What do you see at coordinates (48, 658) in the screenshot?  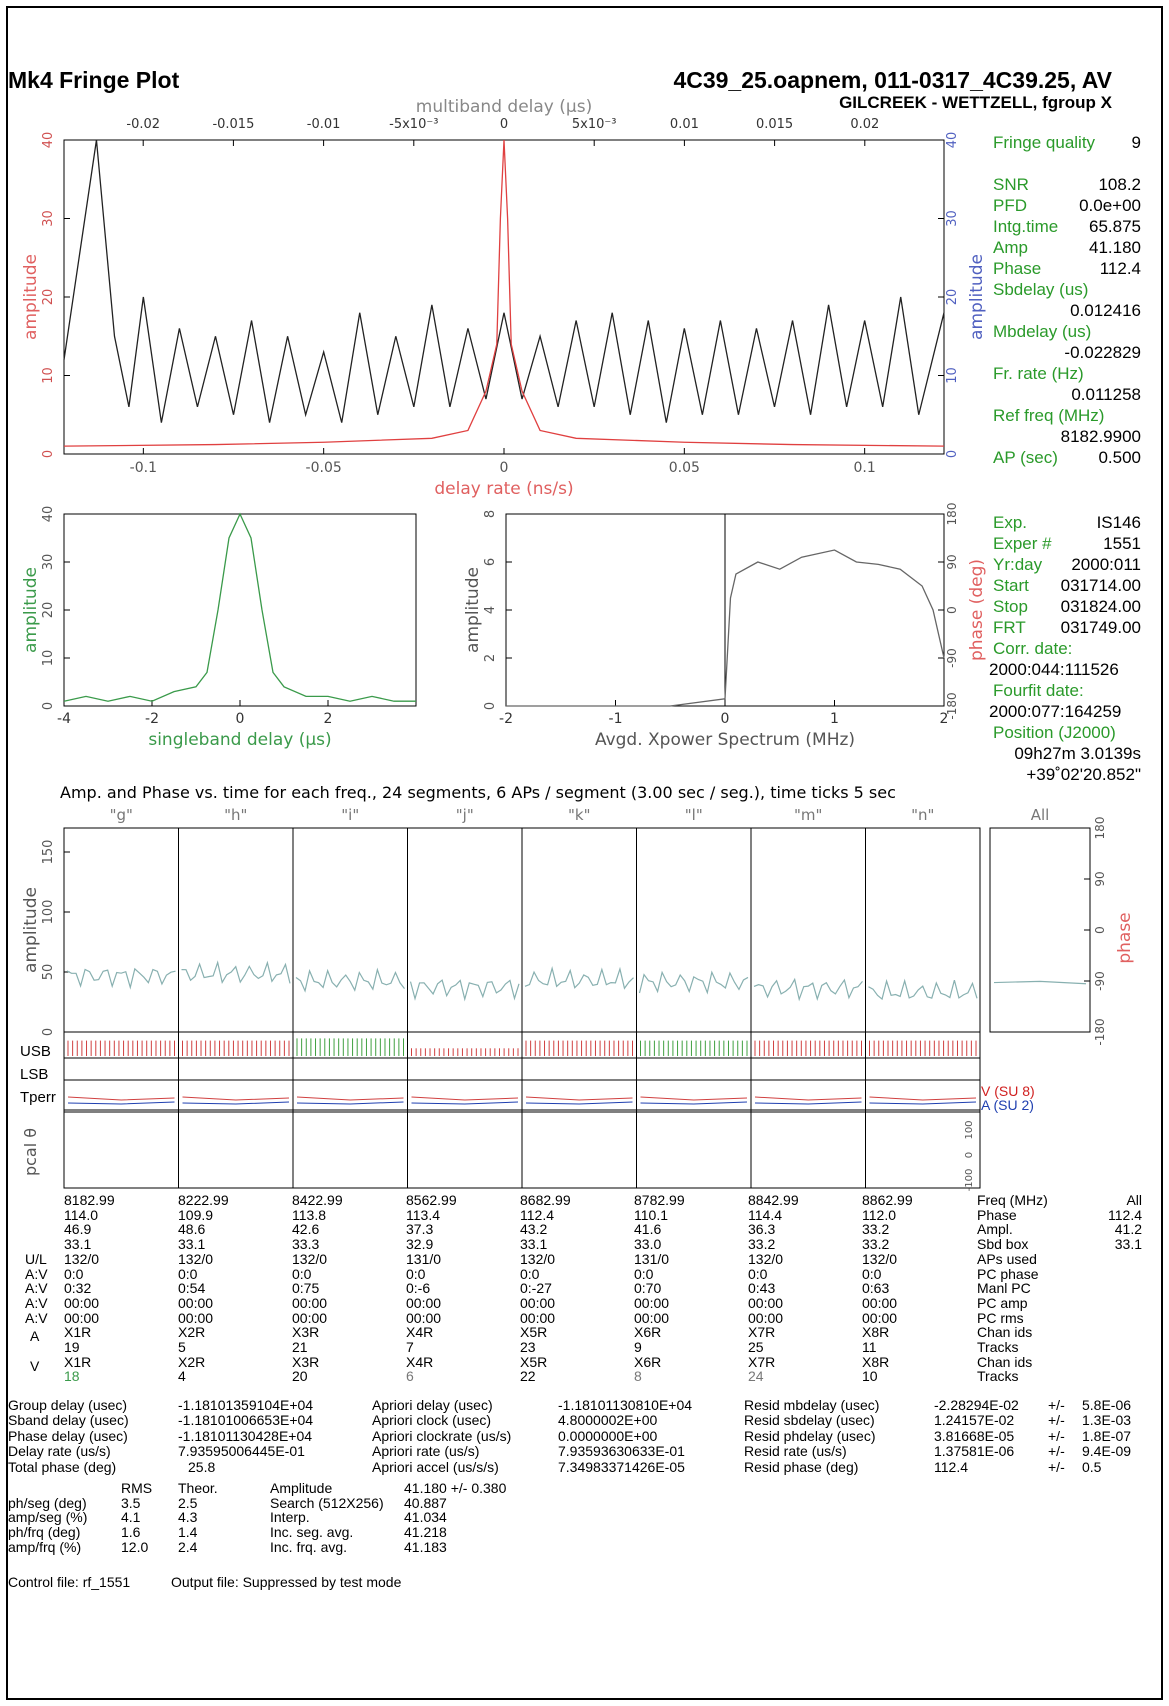 I see `y-tick-label: 10` at bounding box center [48, 658].